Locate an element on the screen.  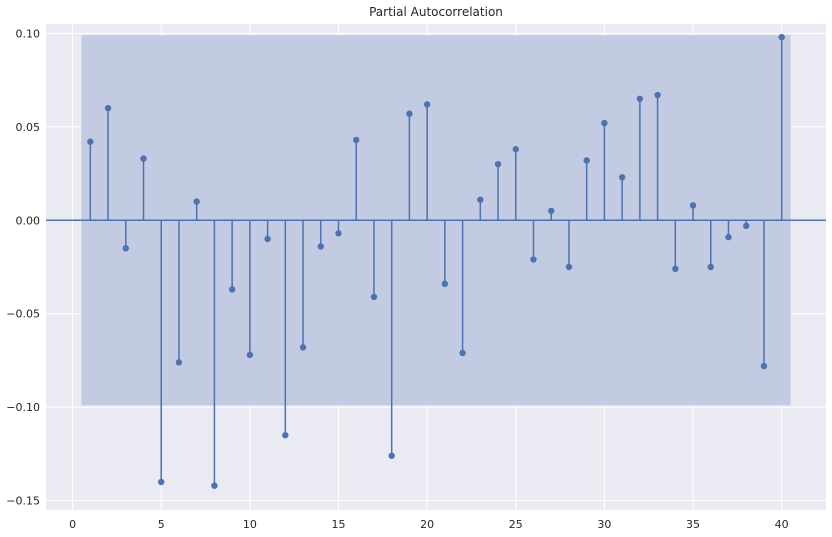
x-tick-label: 20 is located at coordinates (427, 524).